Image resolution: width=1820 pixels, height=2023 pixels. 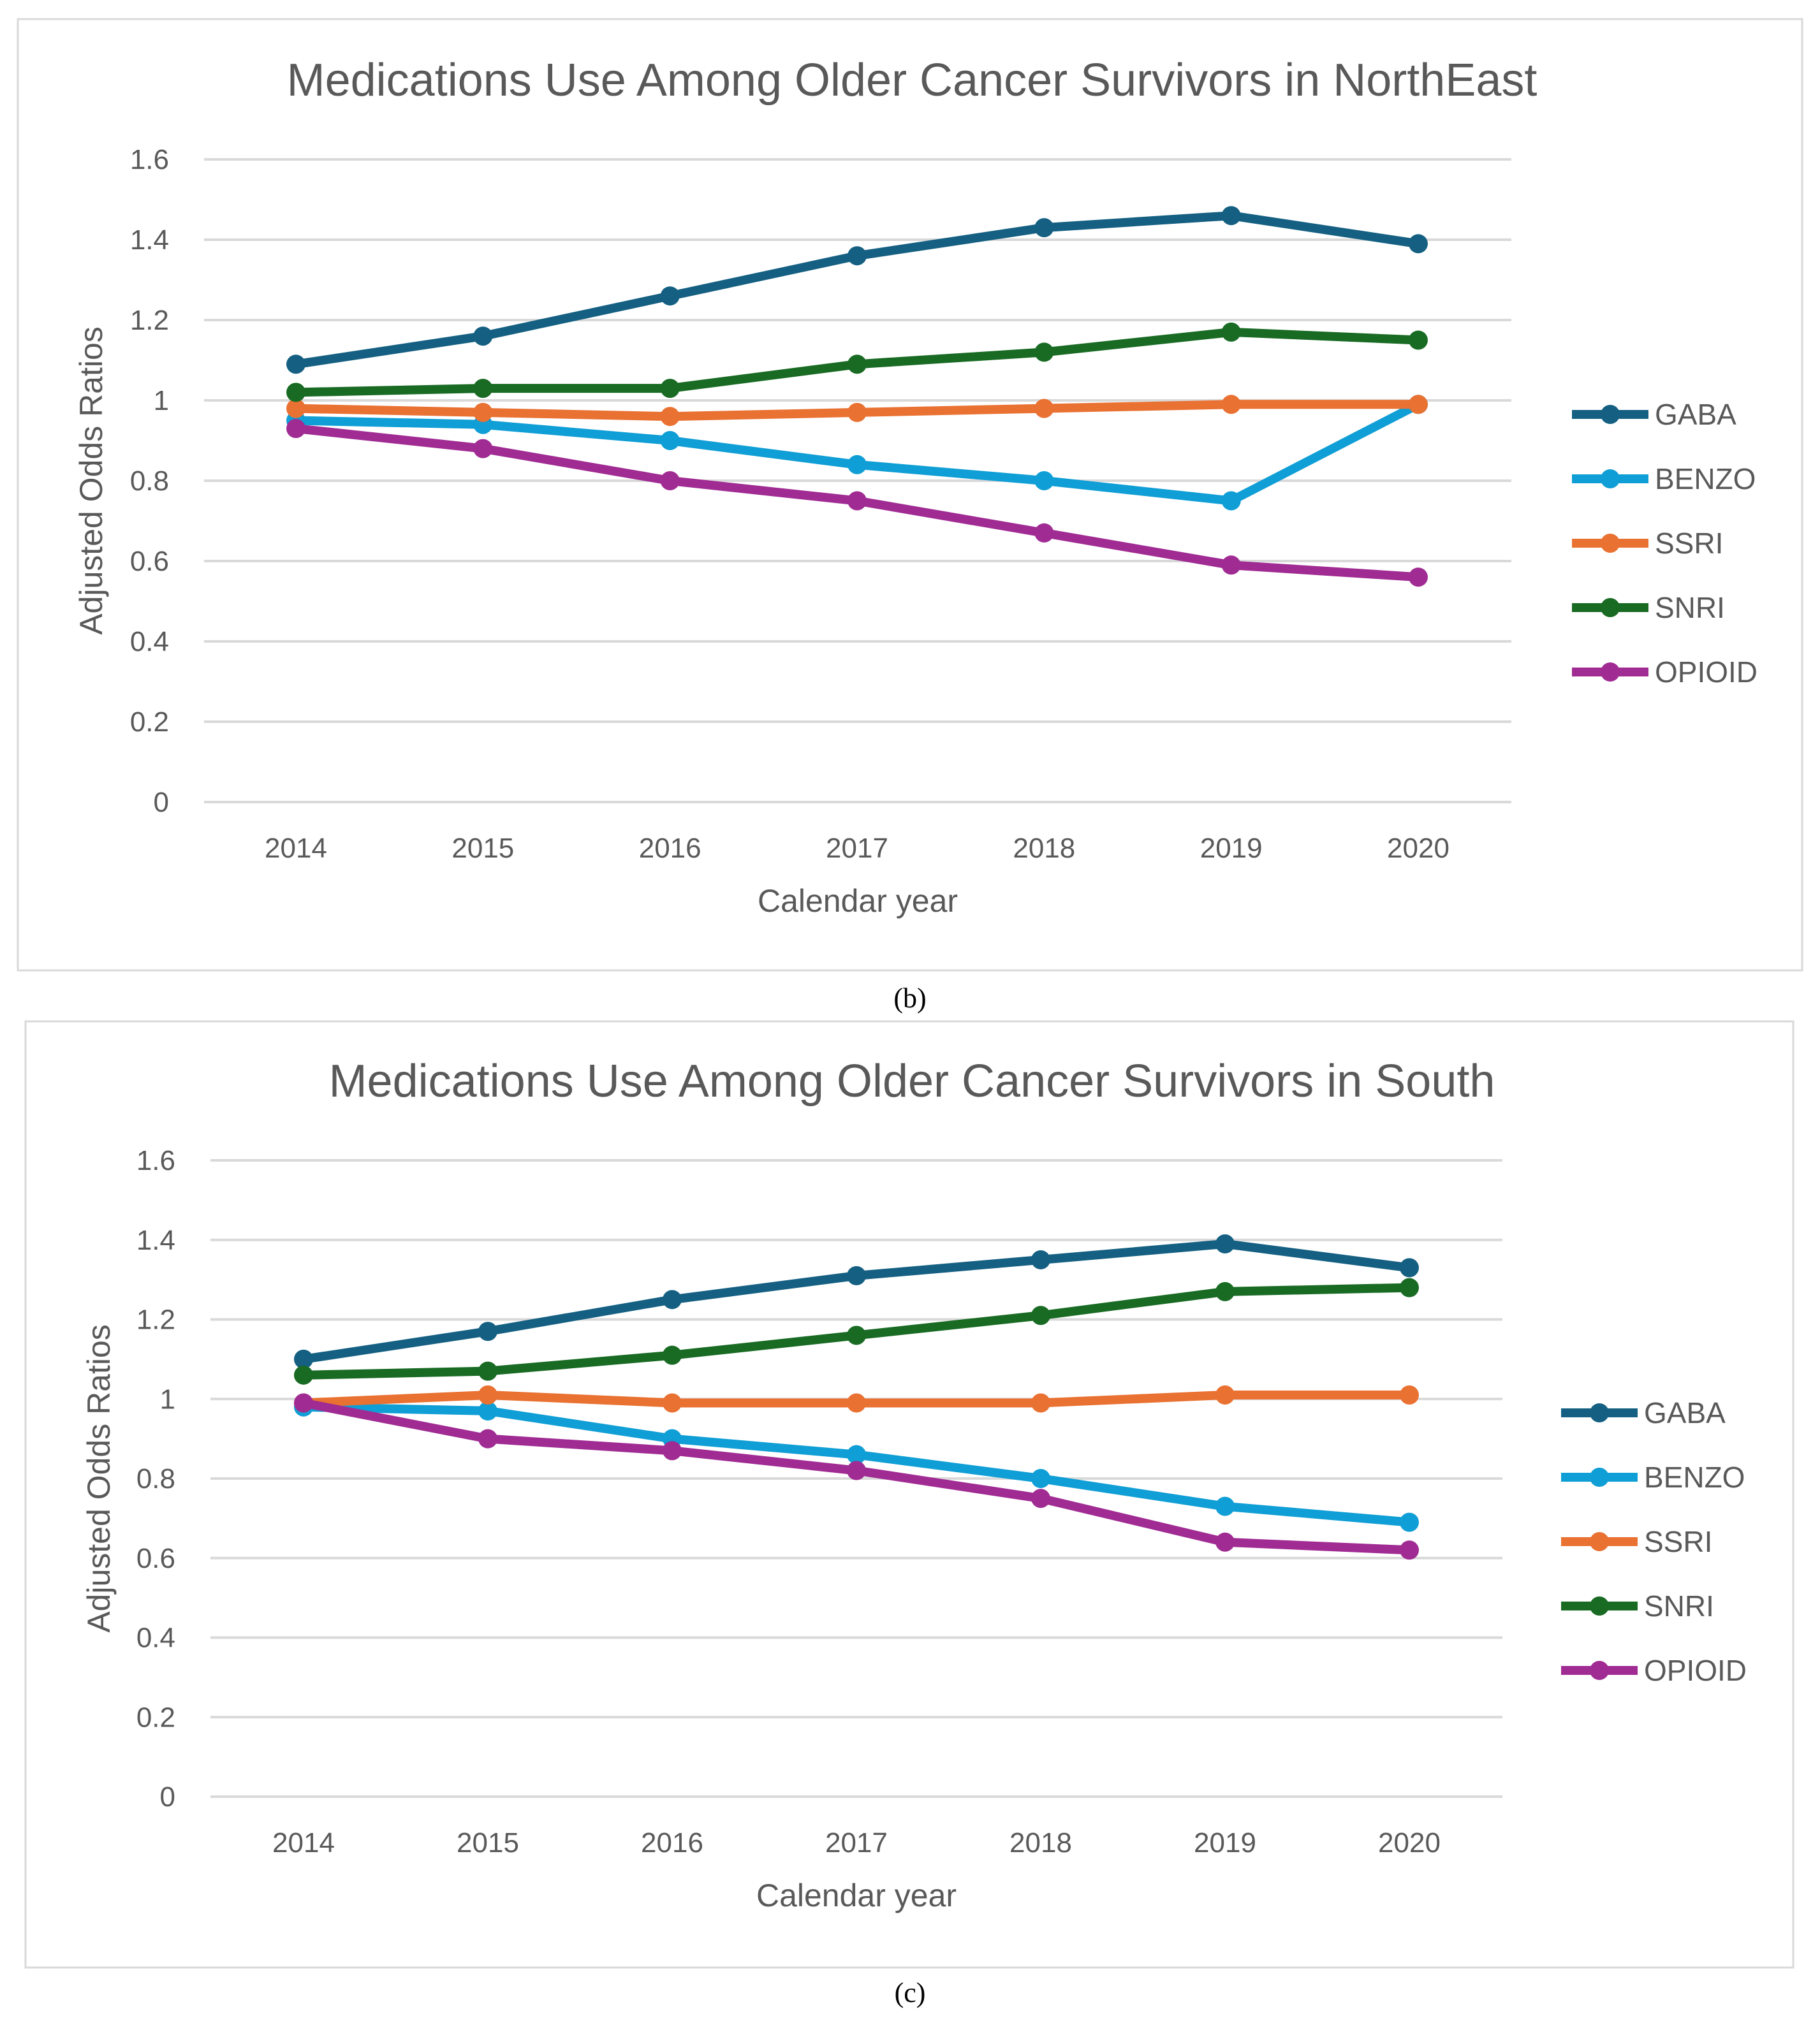 I want to click on figure-caption: (b), so click(x=909, y=998).